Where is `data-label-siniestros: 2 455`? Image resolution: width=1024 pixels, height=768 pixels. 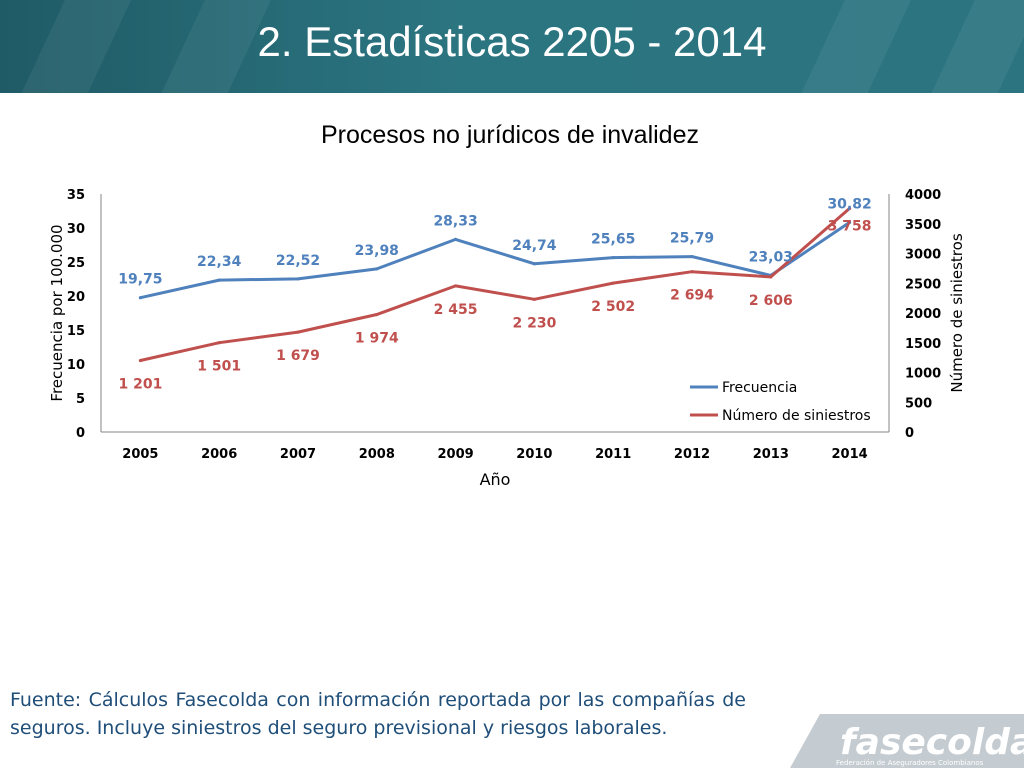
data-label-siniestros: 2 455 is located at coordinates (456, 310).